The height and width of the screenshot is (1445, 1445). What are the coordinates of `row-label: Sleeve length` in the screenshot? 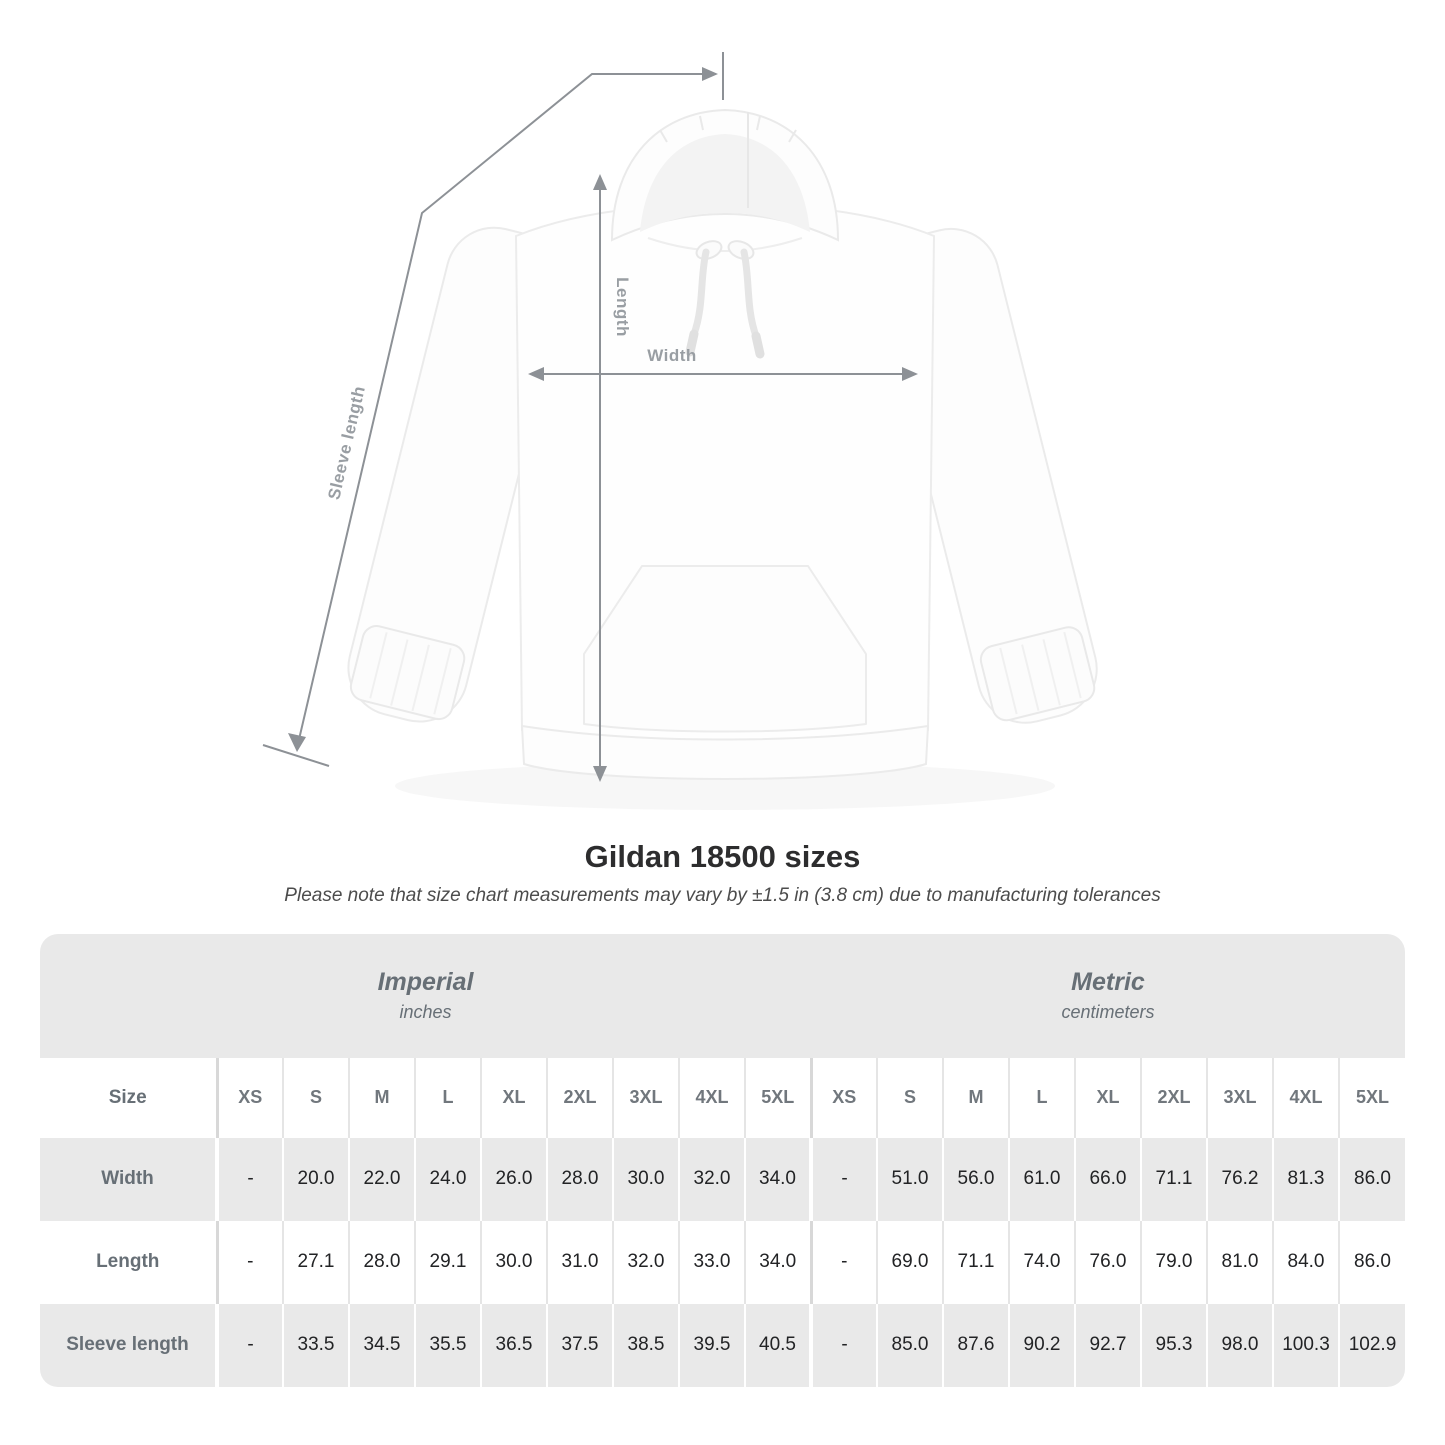 It's located at (128, 1345).